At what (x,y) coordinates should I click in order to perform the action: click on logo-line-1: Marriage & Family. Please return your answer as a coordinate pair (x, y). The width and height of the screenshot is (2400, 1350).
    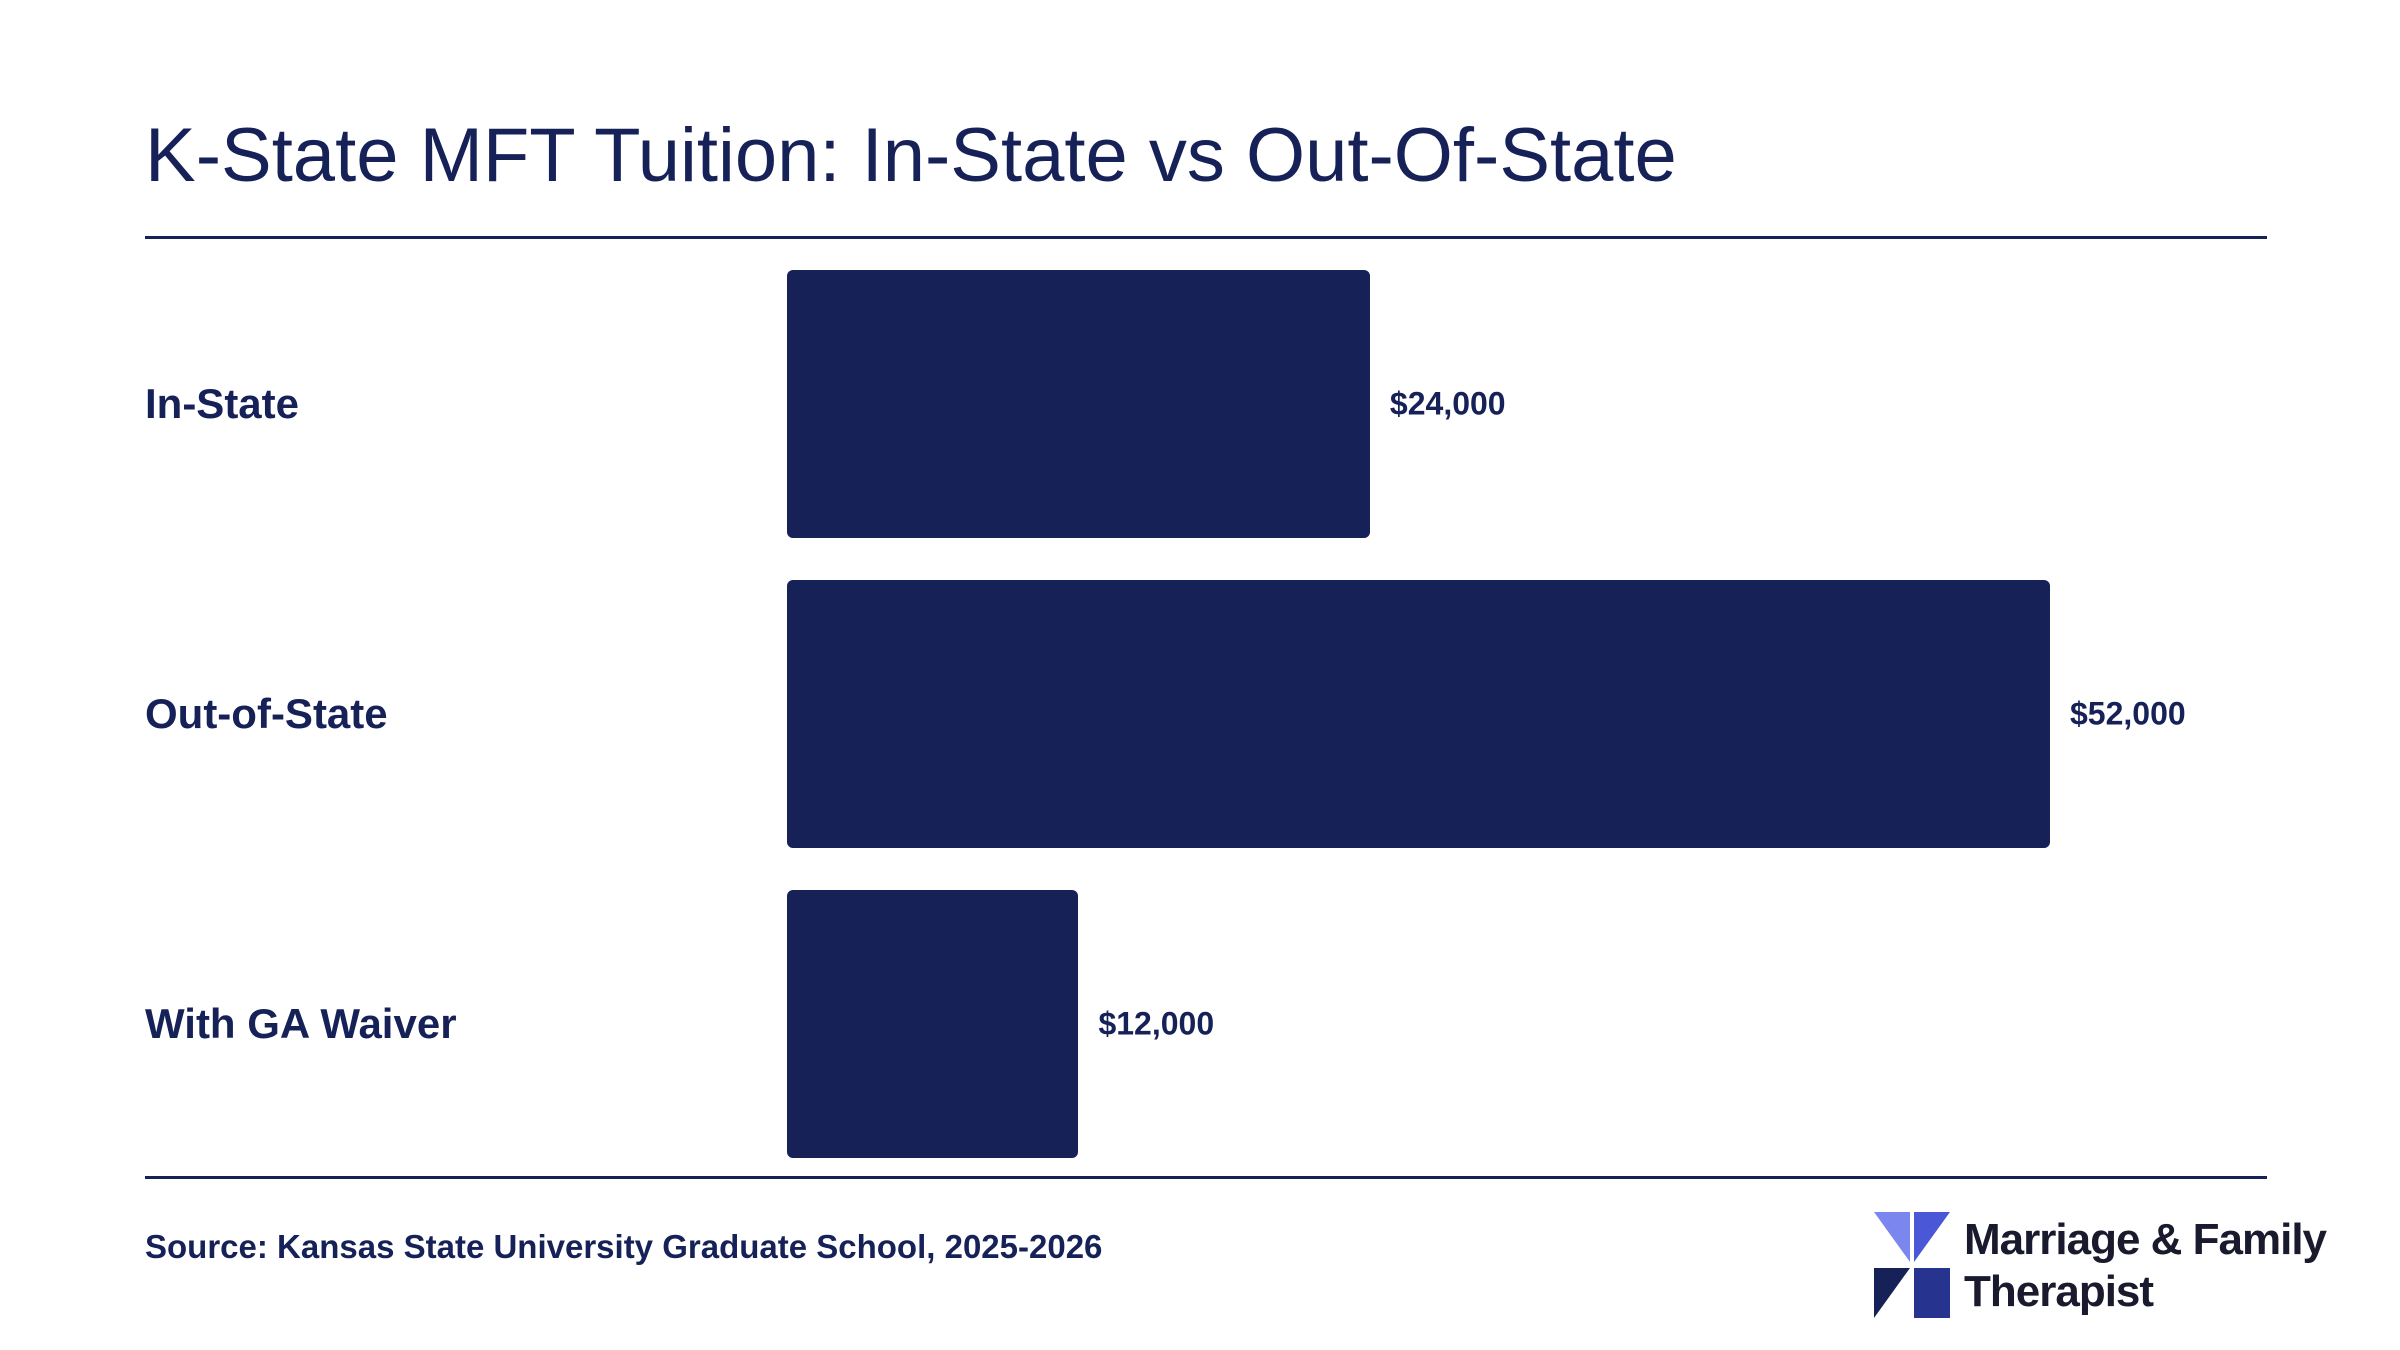
    Looking at the image, I should click on (2145, 1239).